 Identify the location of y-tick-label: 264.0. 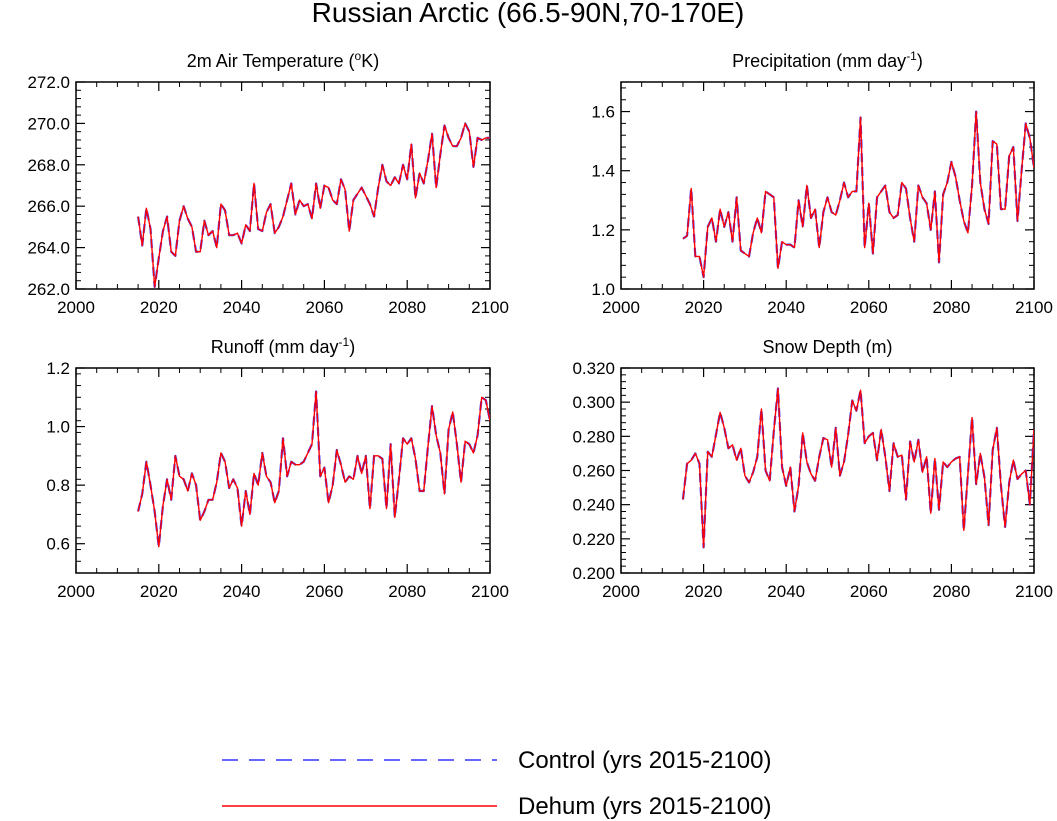
(48, 248).